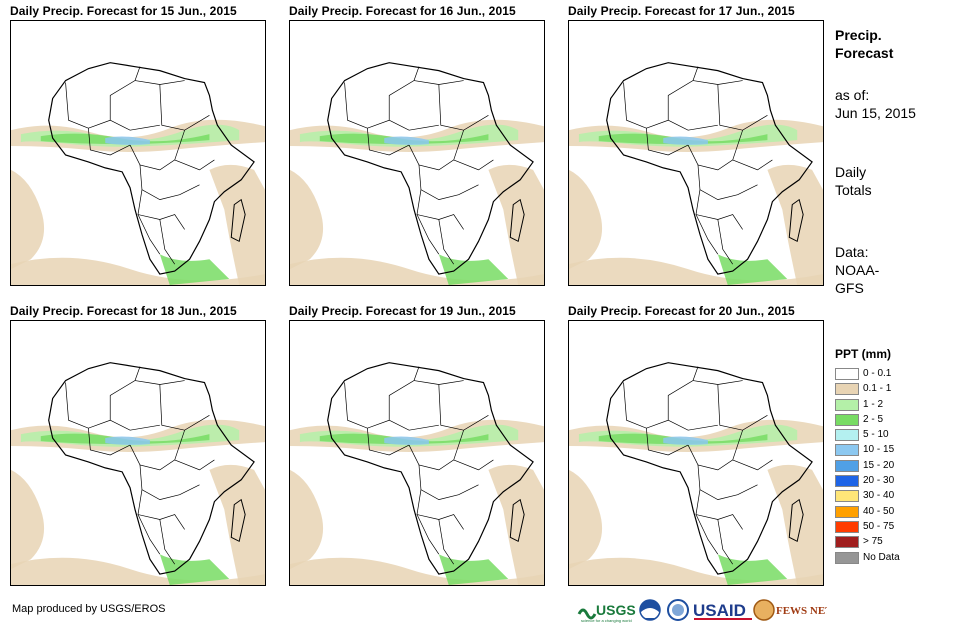  What do you see at coordinates (402, 11) in the screenshot?
I see `panel-title: Daily Precip. Forecast for 16 Jun., 2015` at bounding box center [402, 11].